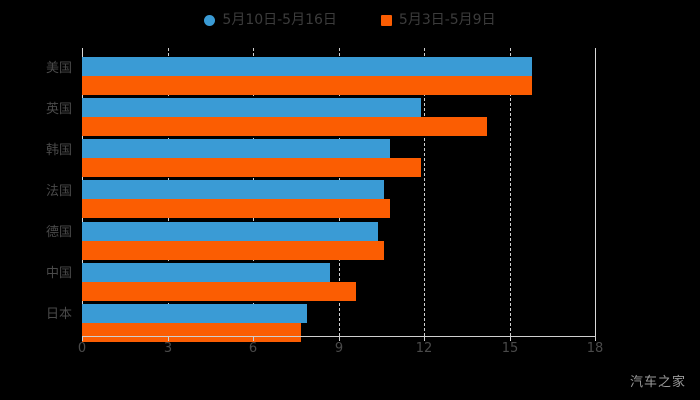  Describe the element at coordinates (339, 348) in the screenshot. I see `x-tick-label-3: 9` at that location.